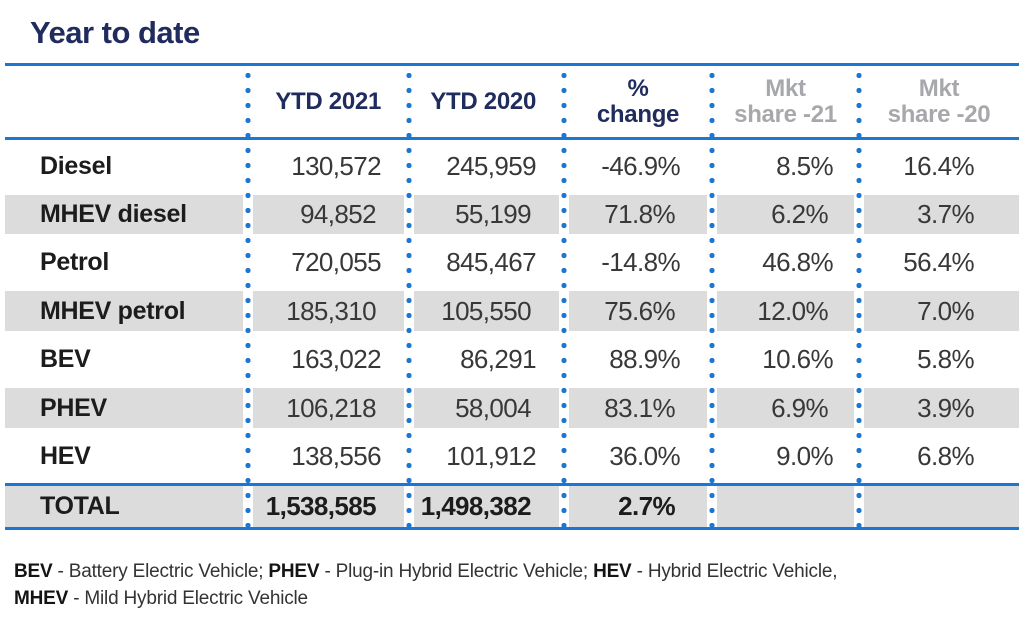 This screenshot has width=1024, height=643. I want to click on mkt-share-21-cell: 46.8%, so click(797, 262).